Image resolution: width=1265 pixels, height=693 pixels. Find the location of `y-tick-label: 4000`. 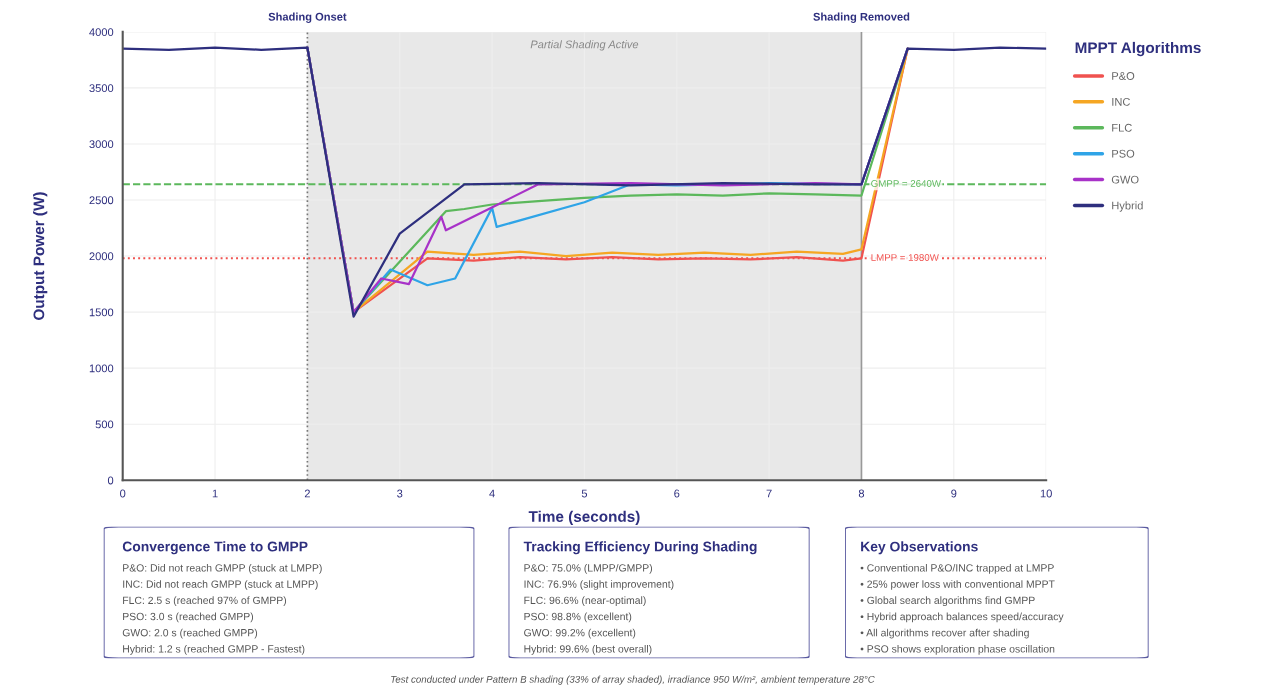

y-tick-label: 4000 is located at coordinates (101, 32).